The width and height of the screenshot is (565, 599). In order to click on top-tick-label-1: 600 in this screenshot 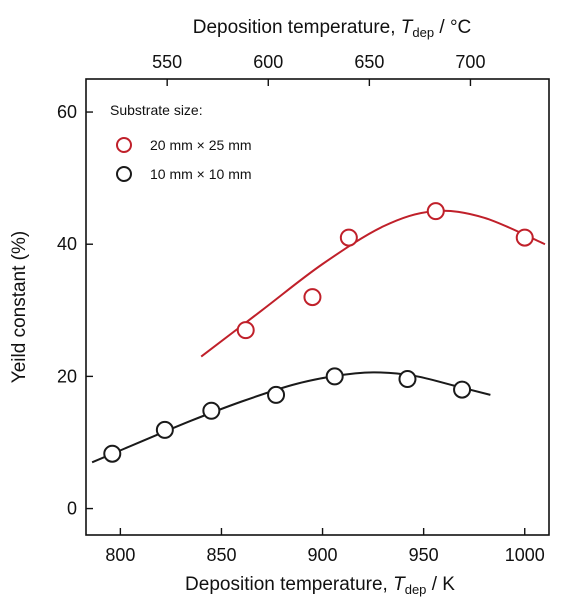, I will do `click(268, 62)`.